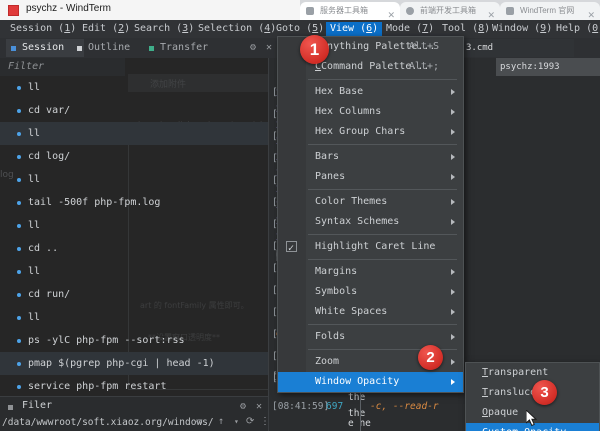  I want to click on log-divider, so click(360, 400).